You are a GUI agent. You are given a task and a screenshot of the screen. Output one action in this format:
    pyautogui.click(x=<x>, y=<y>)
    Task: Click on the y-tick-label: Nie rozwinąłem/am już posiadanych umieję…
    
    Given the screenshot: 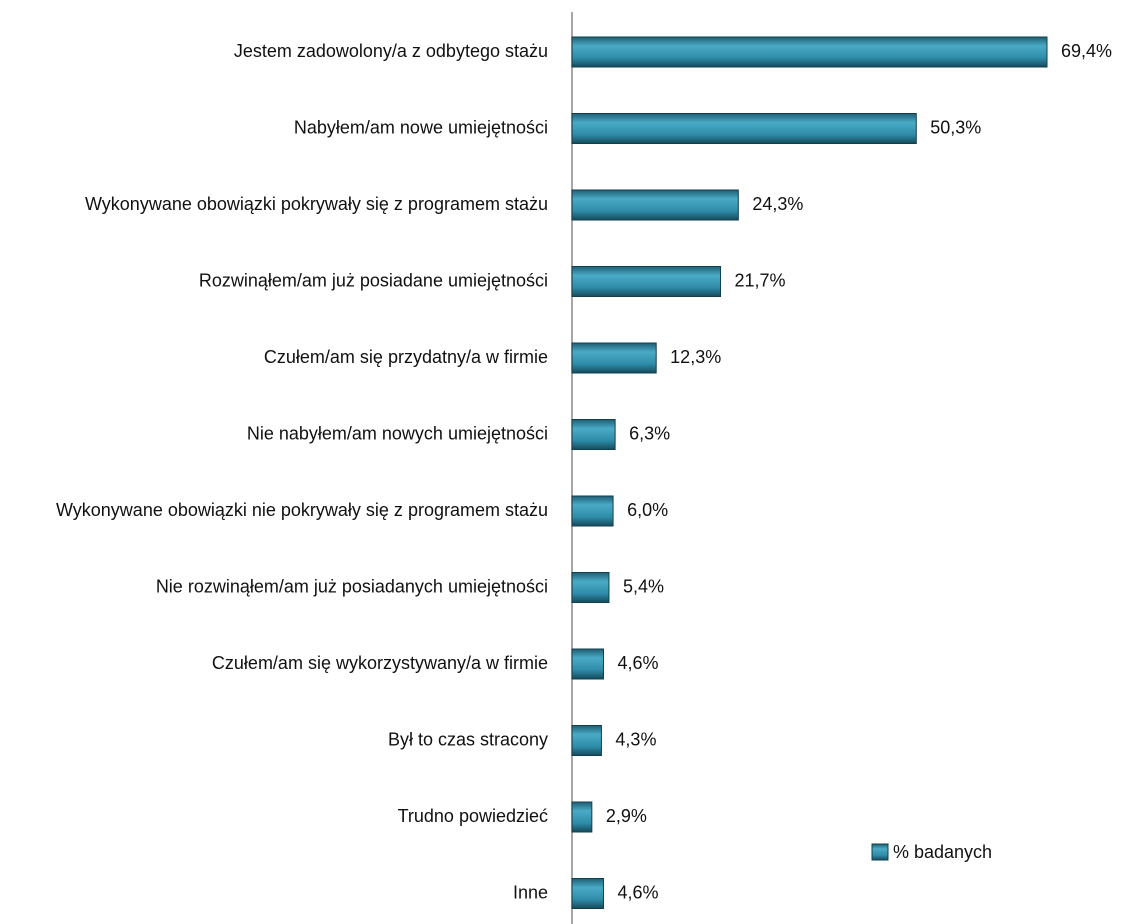 What is the action you would take?
    pyautogui.click(x=352, y=586)
    